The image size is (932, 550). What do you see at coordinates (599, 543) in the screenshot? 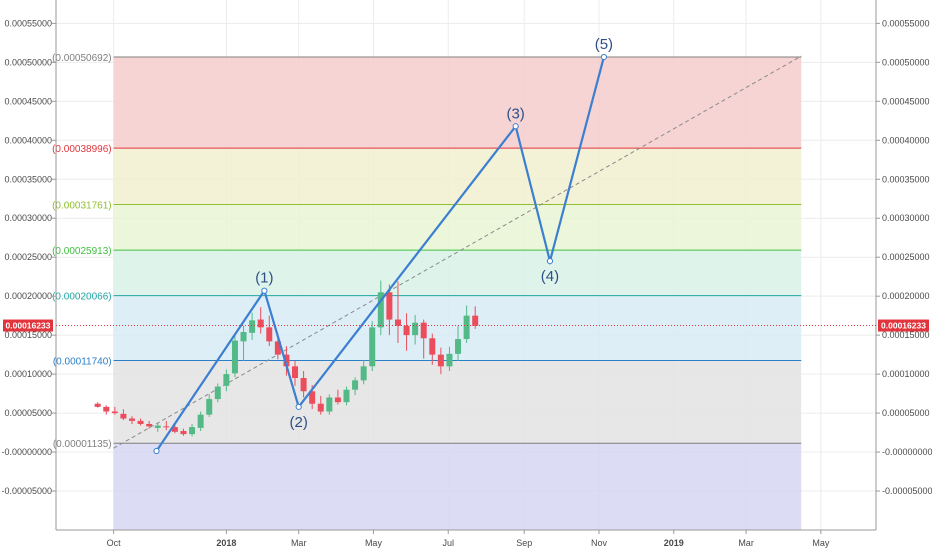
I see `x-tick-label: Nov` at bounding box center [599, 543].